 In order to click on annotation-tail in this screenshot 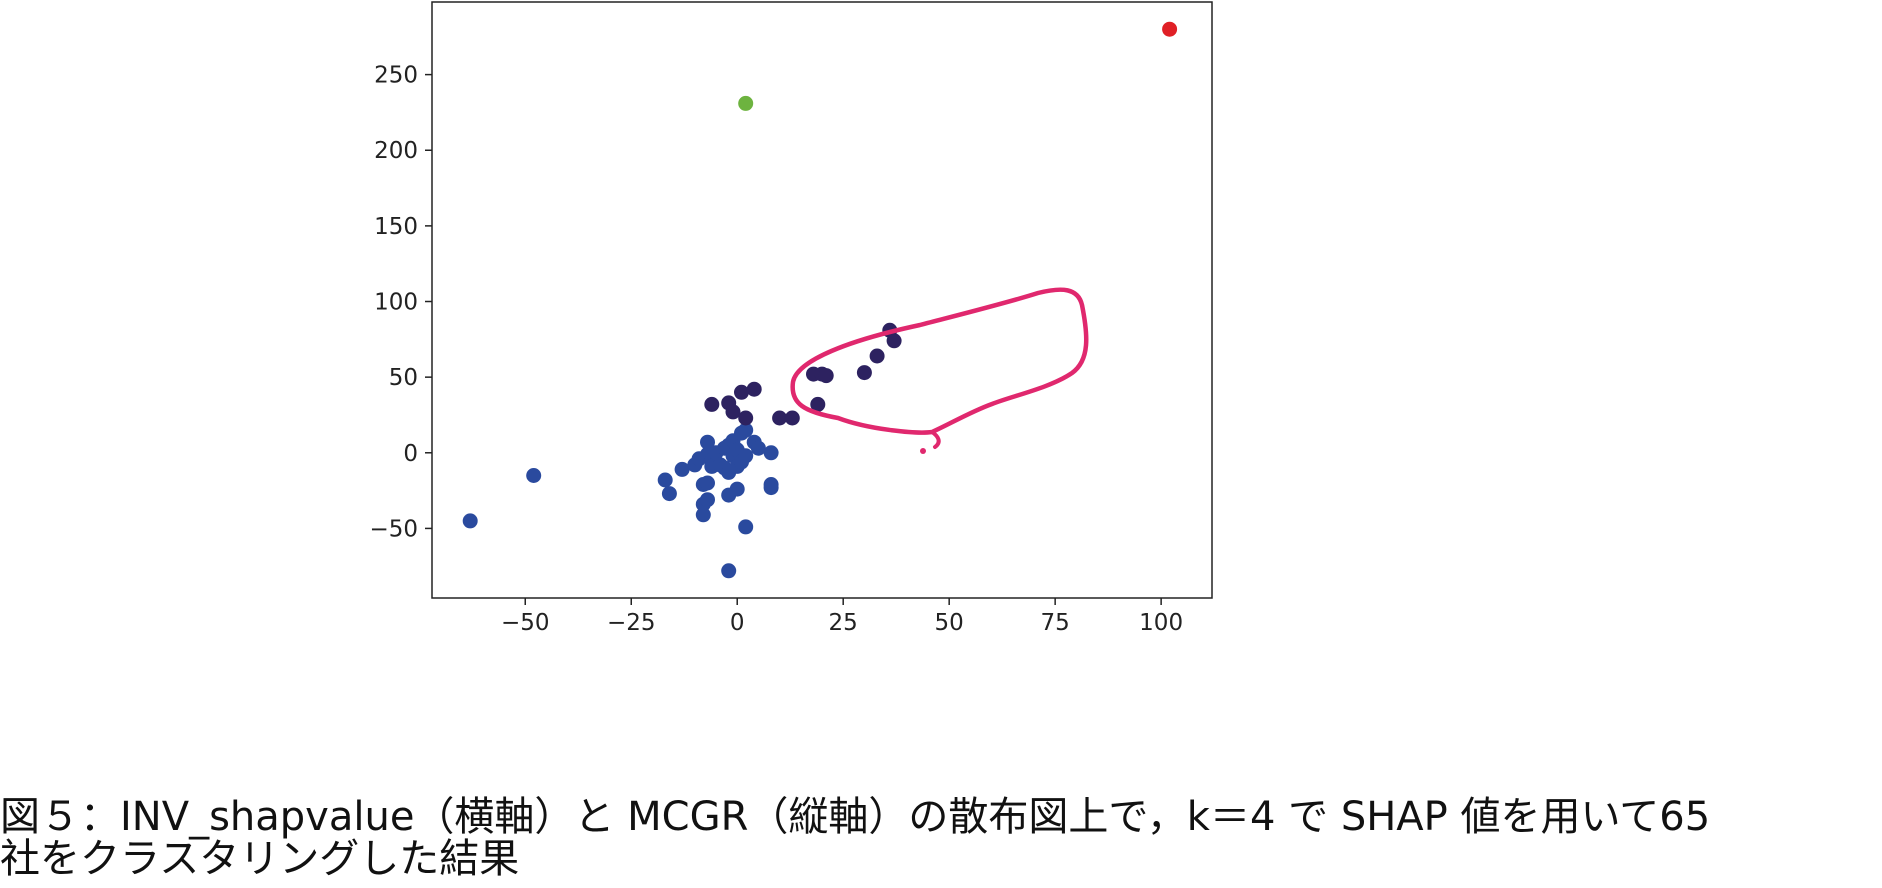, I will do `click(935, 439)`.